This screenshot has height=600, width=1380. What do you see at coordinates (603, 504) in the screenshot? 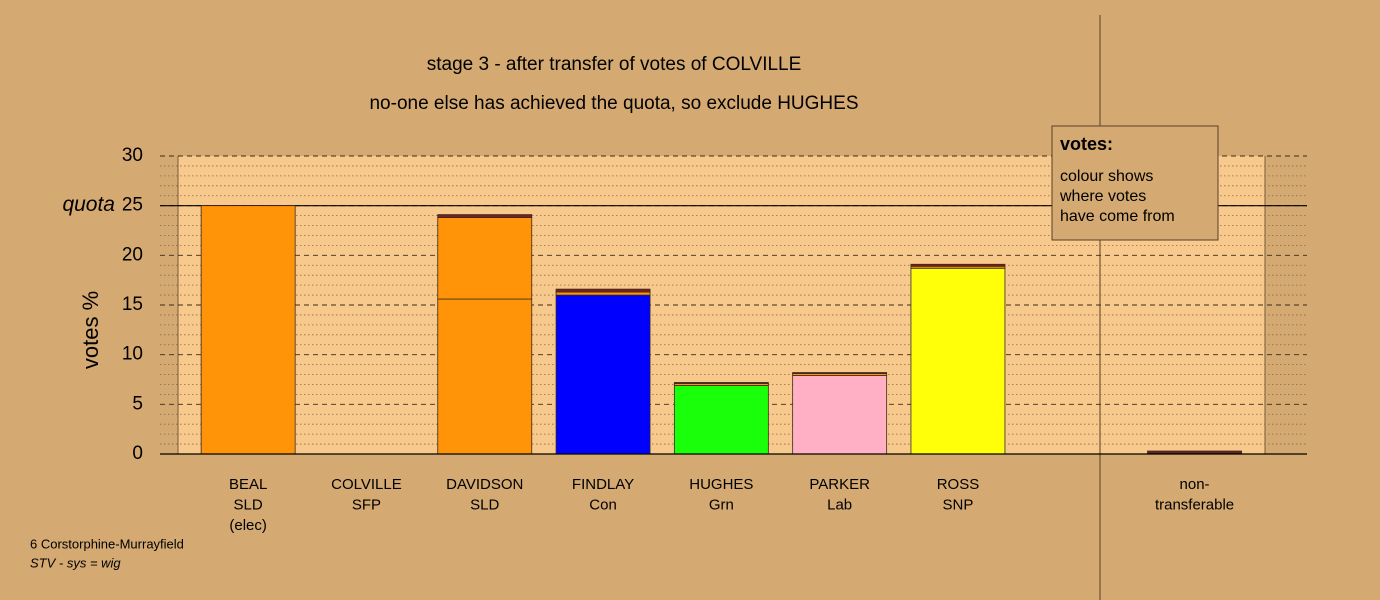
I see `x-tick-label: Con` at bounding box center [603, 504].